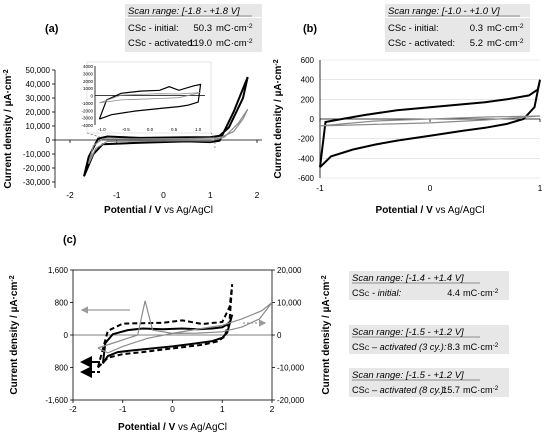 The height and width of the screenshot is (447, 550). Describe the element at coordinates (308, 99) in the screenshot. I see `panel-b-ytick-label: 200` at that location.